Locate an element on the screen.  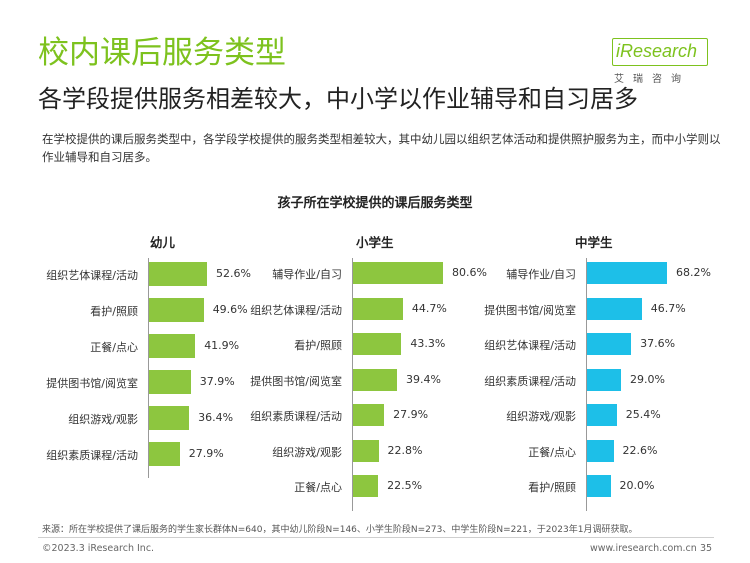
category-label-1-5: 组织游戏/观影 is located at coordinates (307, 452).